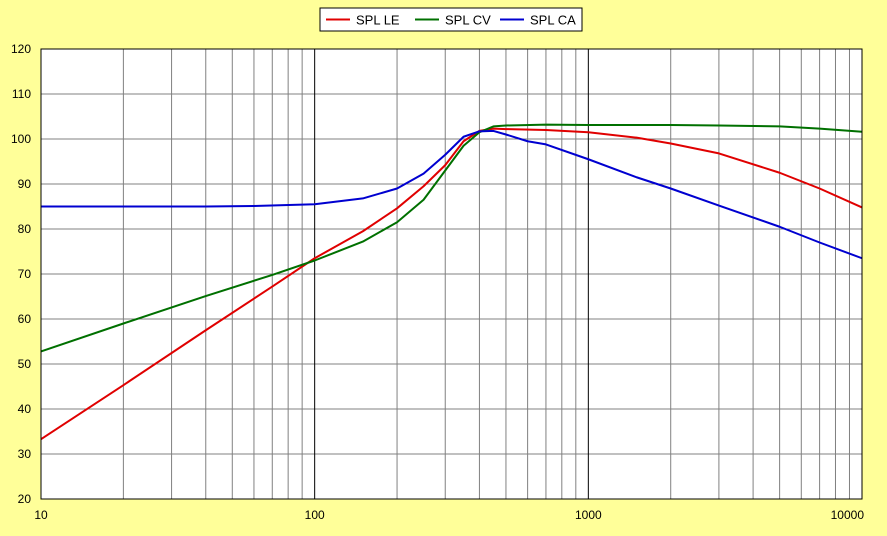  What do you see at coordinates (315, 515) in the screenshot?
I see `x-tick-label: 100` at bounding box center [315, 515].